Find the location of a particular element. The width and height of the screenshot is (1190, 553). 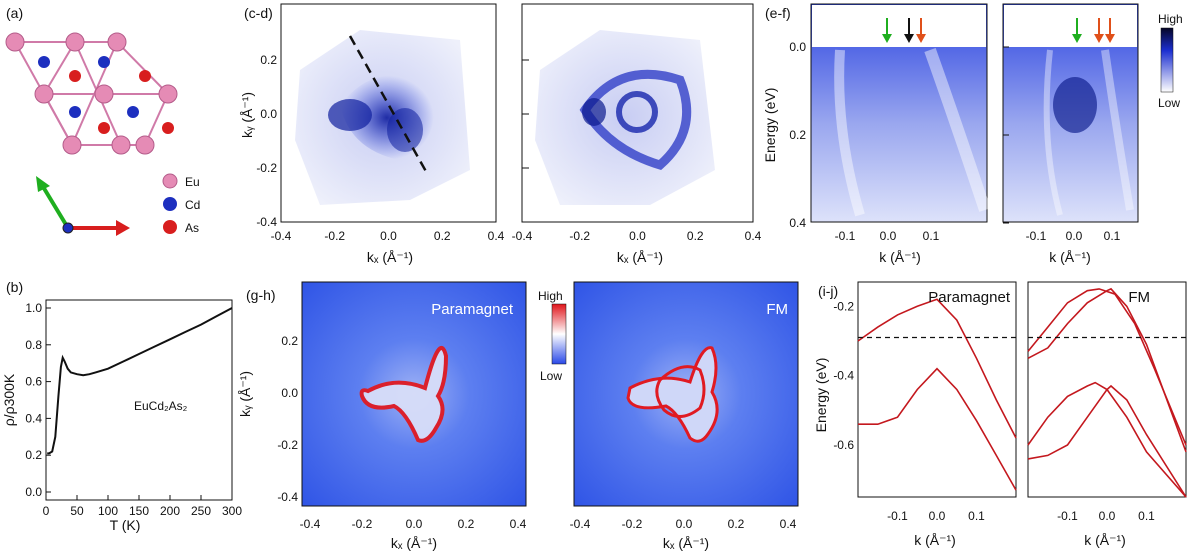

fs-paramagnet-xlabel: kₓ (Å⁻¹) is located at coordinates (414, 543).